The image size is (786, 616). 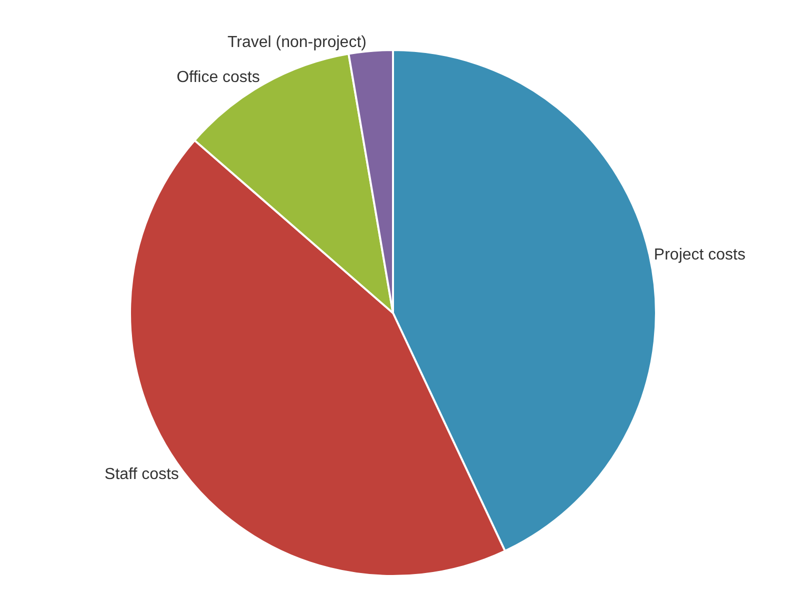 What do you see at coordinates (700, 255) in the screenshot?
I see `slice-label: Project costs` at bounding box center [700, 255].